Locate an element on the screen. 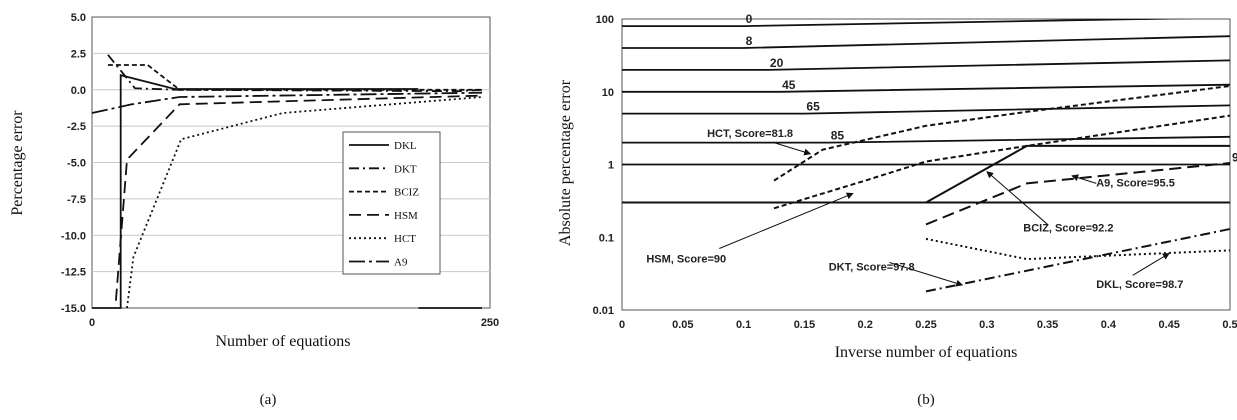 This screenshot has width=1237, height=420. panel-b-x-tick-label: 0.25 is located at coordinates (925, 325).